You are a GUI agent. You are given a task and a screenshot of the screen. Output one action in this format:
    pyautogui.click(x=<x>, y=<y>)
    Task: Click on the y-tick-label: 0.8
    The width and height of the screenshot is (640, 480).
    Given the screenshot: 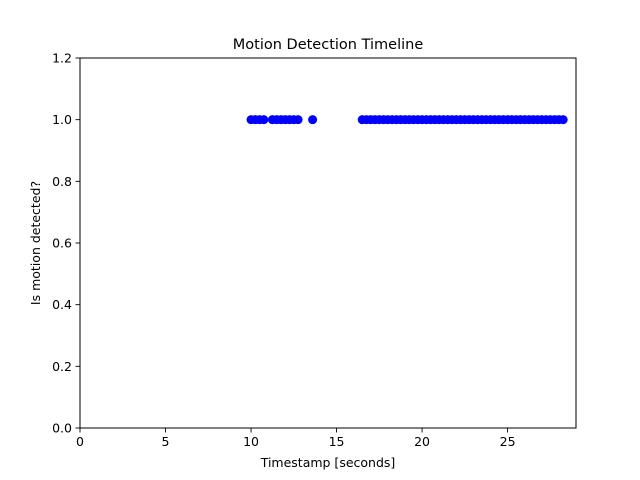 What is the action you would take?
    pyautogui.click(x=62, y=181)
    